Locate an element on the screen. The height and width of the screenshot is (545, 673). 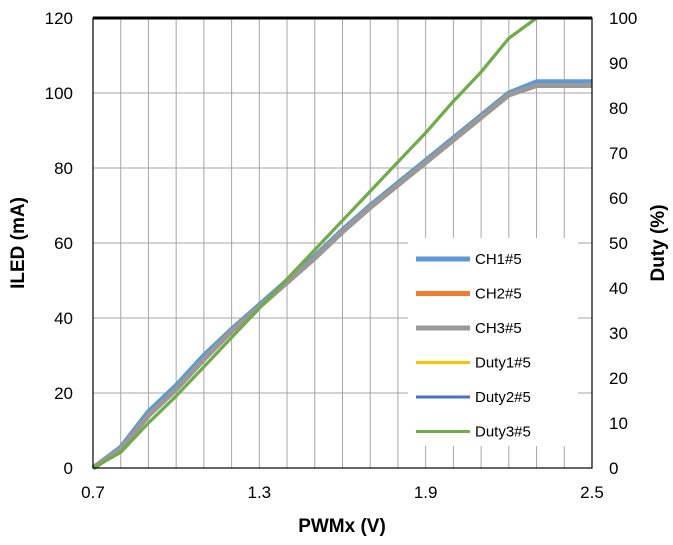
y2-axis-title: Duty (%) is located at coordinates (658, 242).